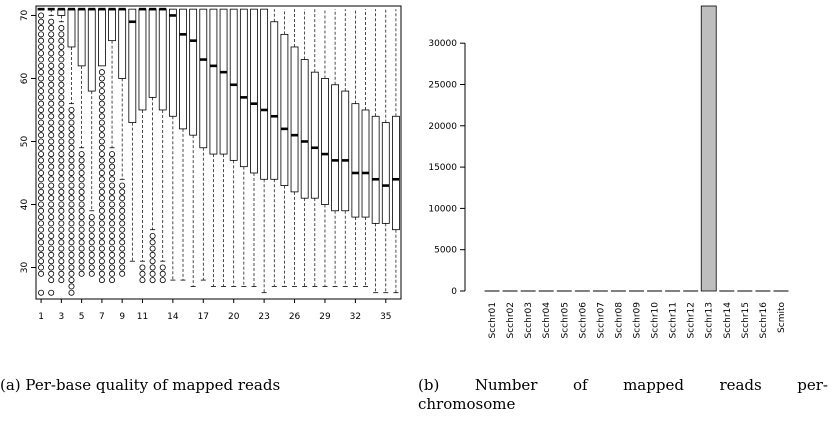  What do you see at coordinates (580, 385) in the screenshot?
I see `caption-b-word: of` at bounding box center [580, 385].